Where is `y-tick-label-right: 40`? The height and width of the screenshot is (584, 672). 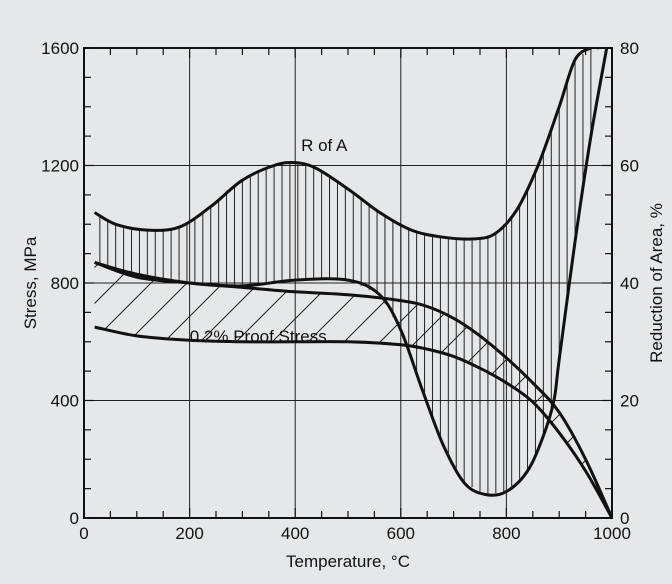 y-tick-label-right: 40 is located at coordinates (629, 283).